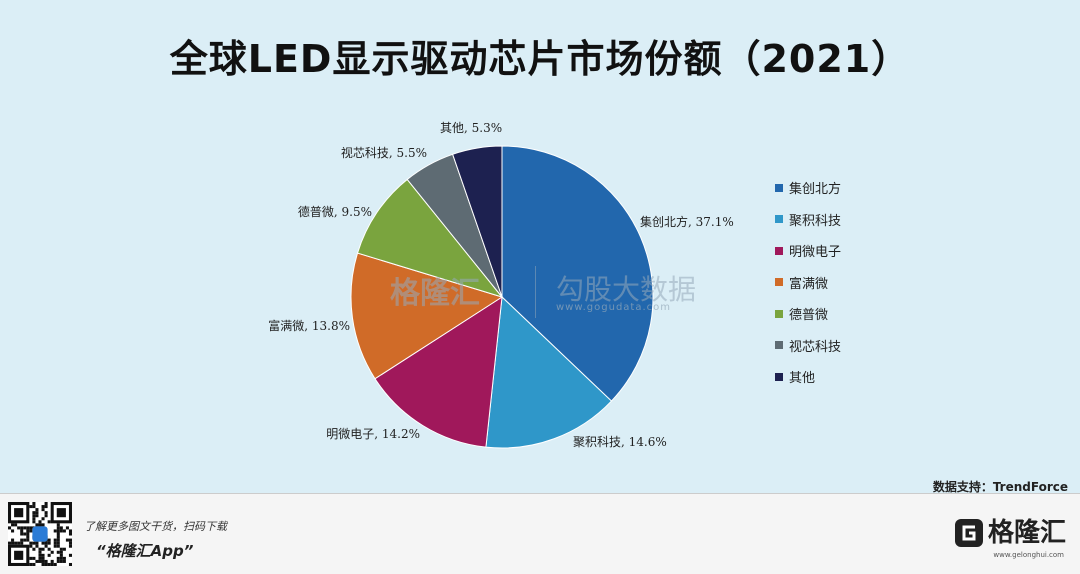 This screenshot has height=574, width=1080. What do you see at coordinates (155, 526) in the screenshot?
I see `promo-text: 了解更多图文干货，扫码下载` at bounding box center [155, 526].